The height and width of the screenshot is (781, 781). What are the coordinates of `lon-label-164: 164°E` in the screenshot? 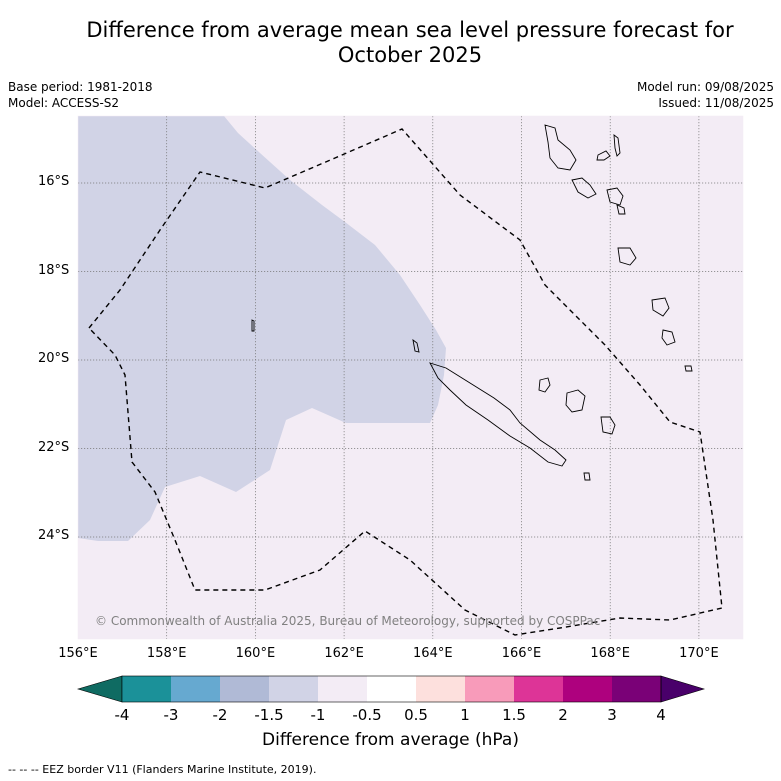 It's located at (433, 653).